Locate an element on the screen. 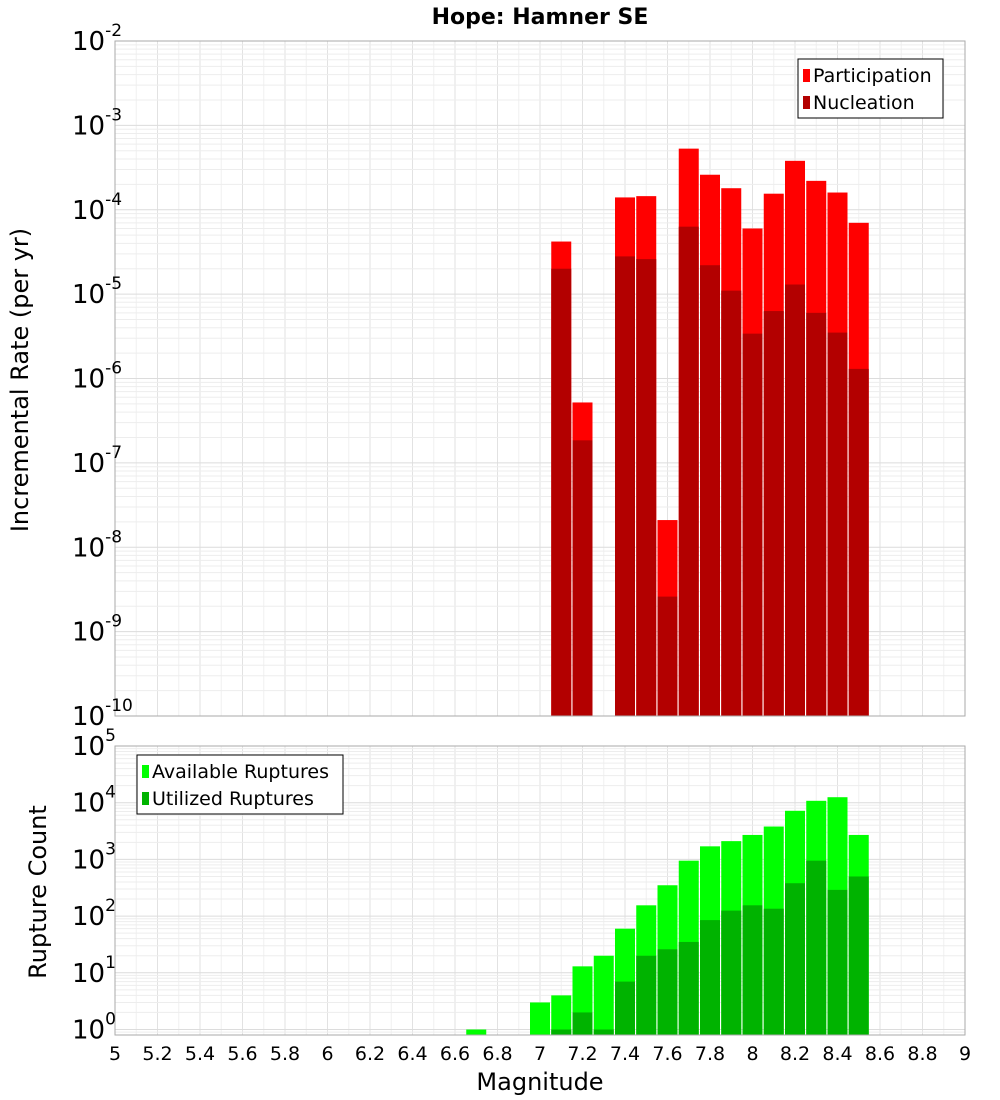 This screenshot has width=1000, height=1100. x-tick-label: 7.8 is located at coordinates (710, 1054).